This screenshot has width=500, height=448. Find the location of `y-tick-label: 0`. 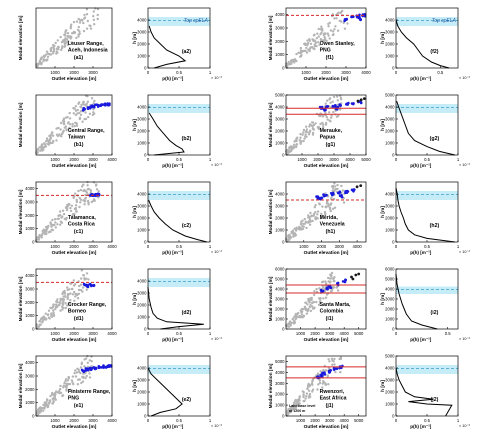

y-tick-label: 0 is located at coordinates (145, 416).